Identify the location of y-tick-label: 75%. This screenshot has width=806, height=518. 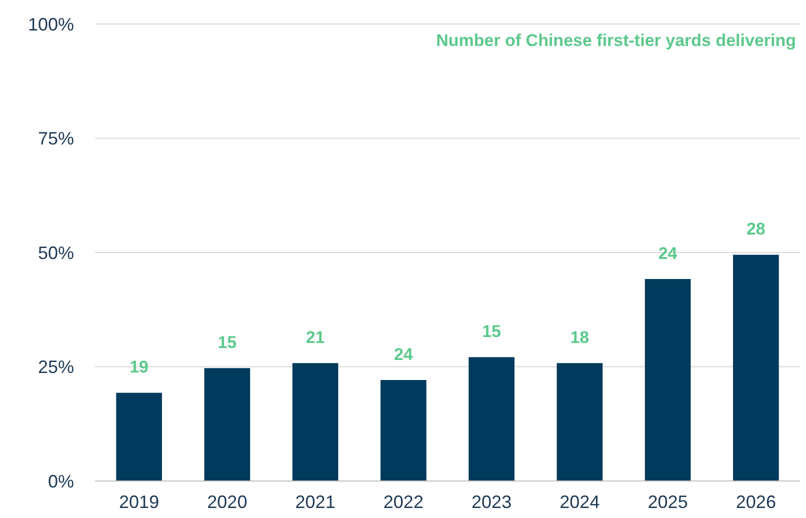
(56, 138).